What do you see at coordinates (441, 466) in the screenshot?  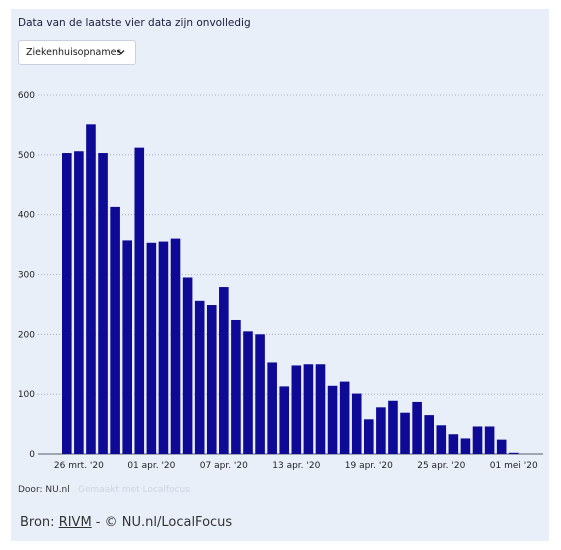 I see `x-tick-label: 25 apr. '20` at bounding box center [441, 466].